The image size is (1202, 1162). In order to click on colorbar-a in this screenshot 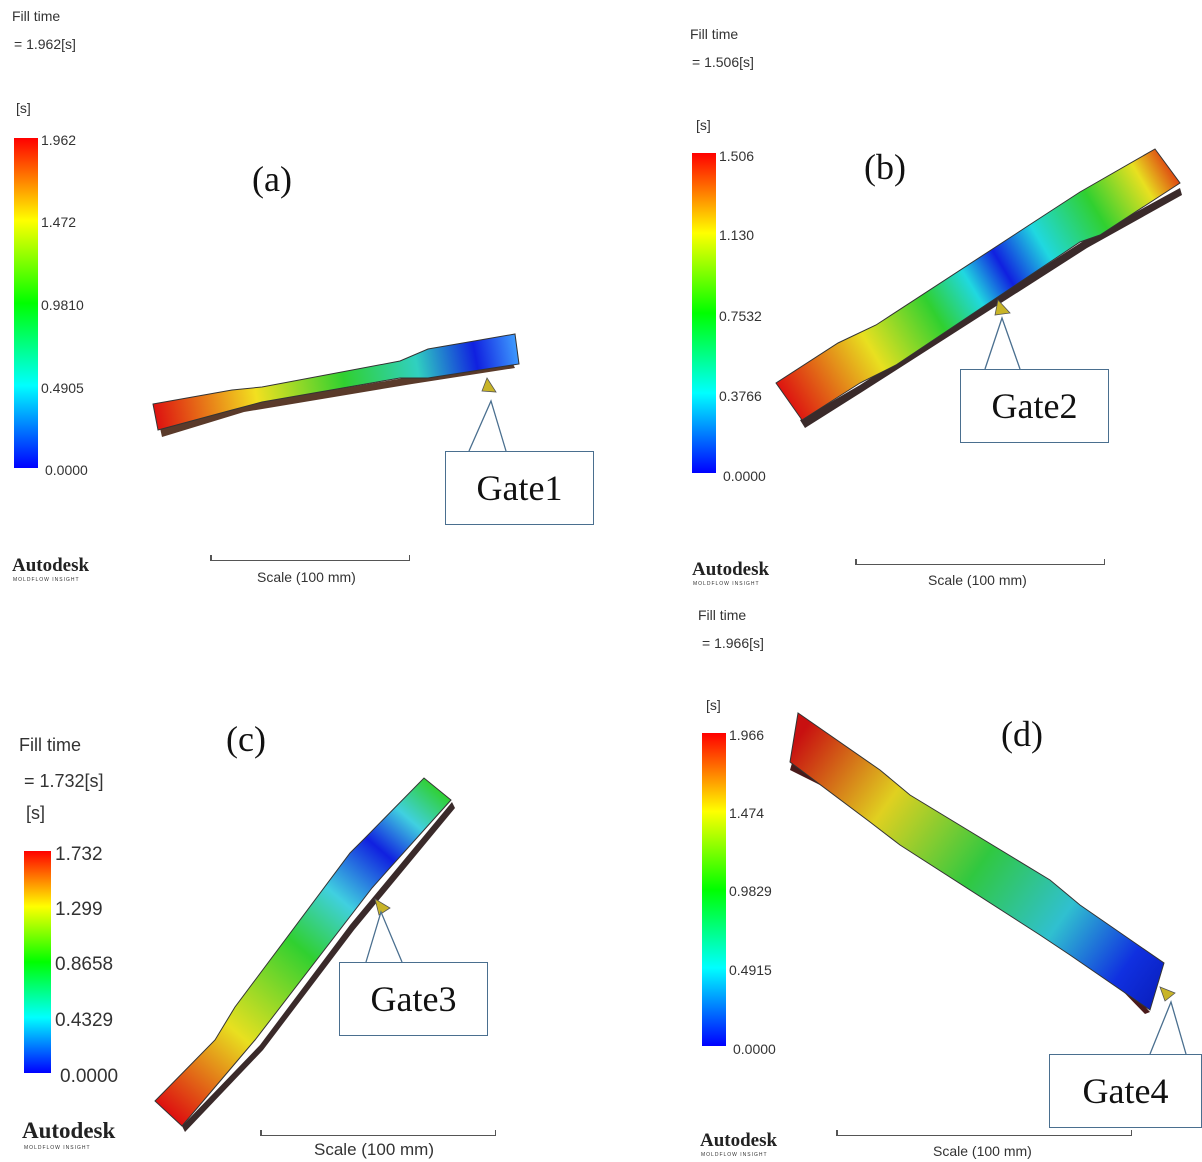, I will do `click(26, 303)`.